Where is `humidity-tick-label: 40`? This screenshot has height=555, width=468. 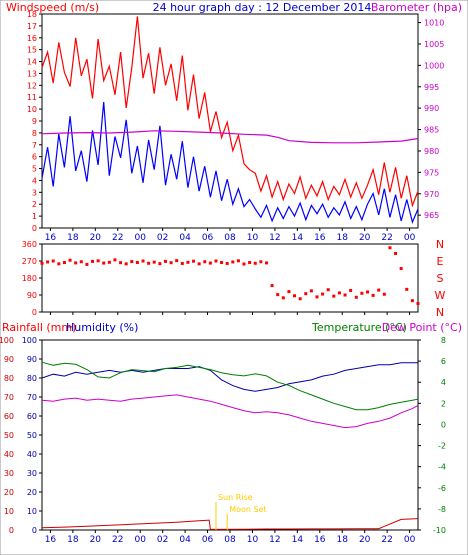 humidity-tick-label: 40 is located at coordinates (32, 454).